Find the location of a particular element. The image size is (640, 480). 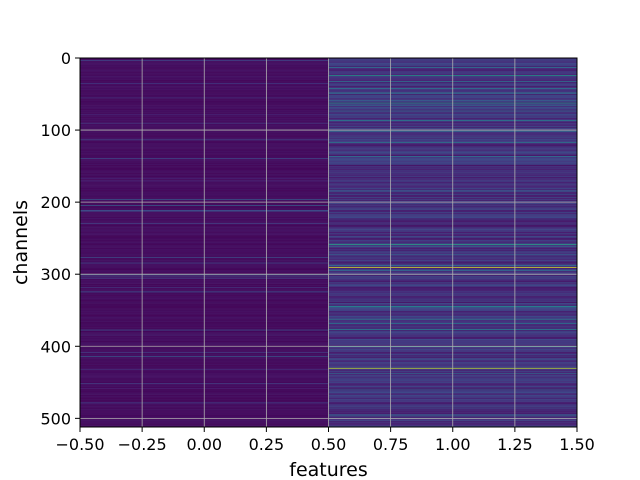

y-axis-label: channels is located at coordinates (21, 242).